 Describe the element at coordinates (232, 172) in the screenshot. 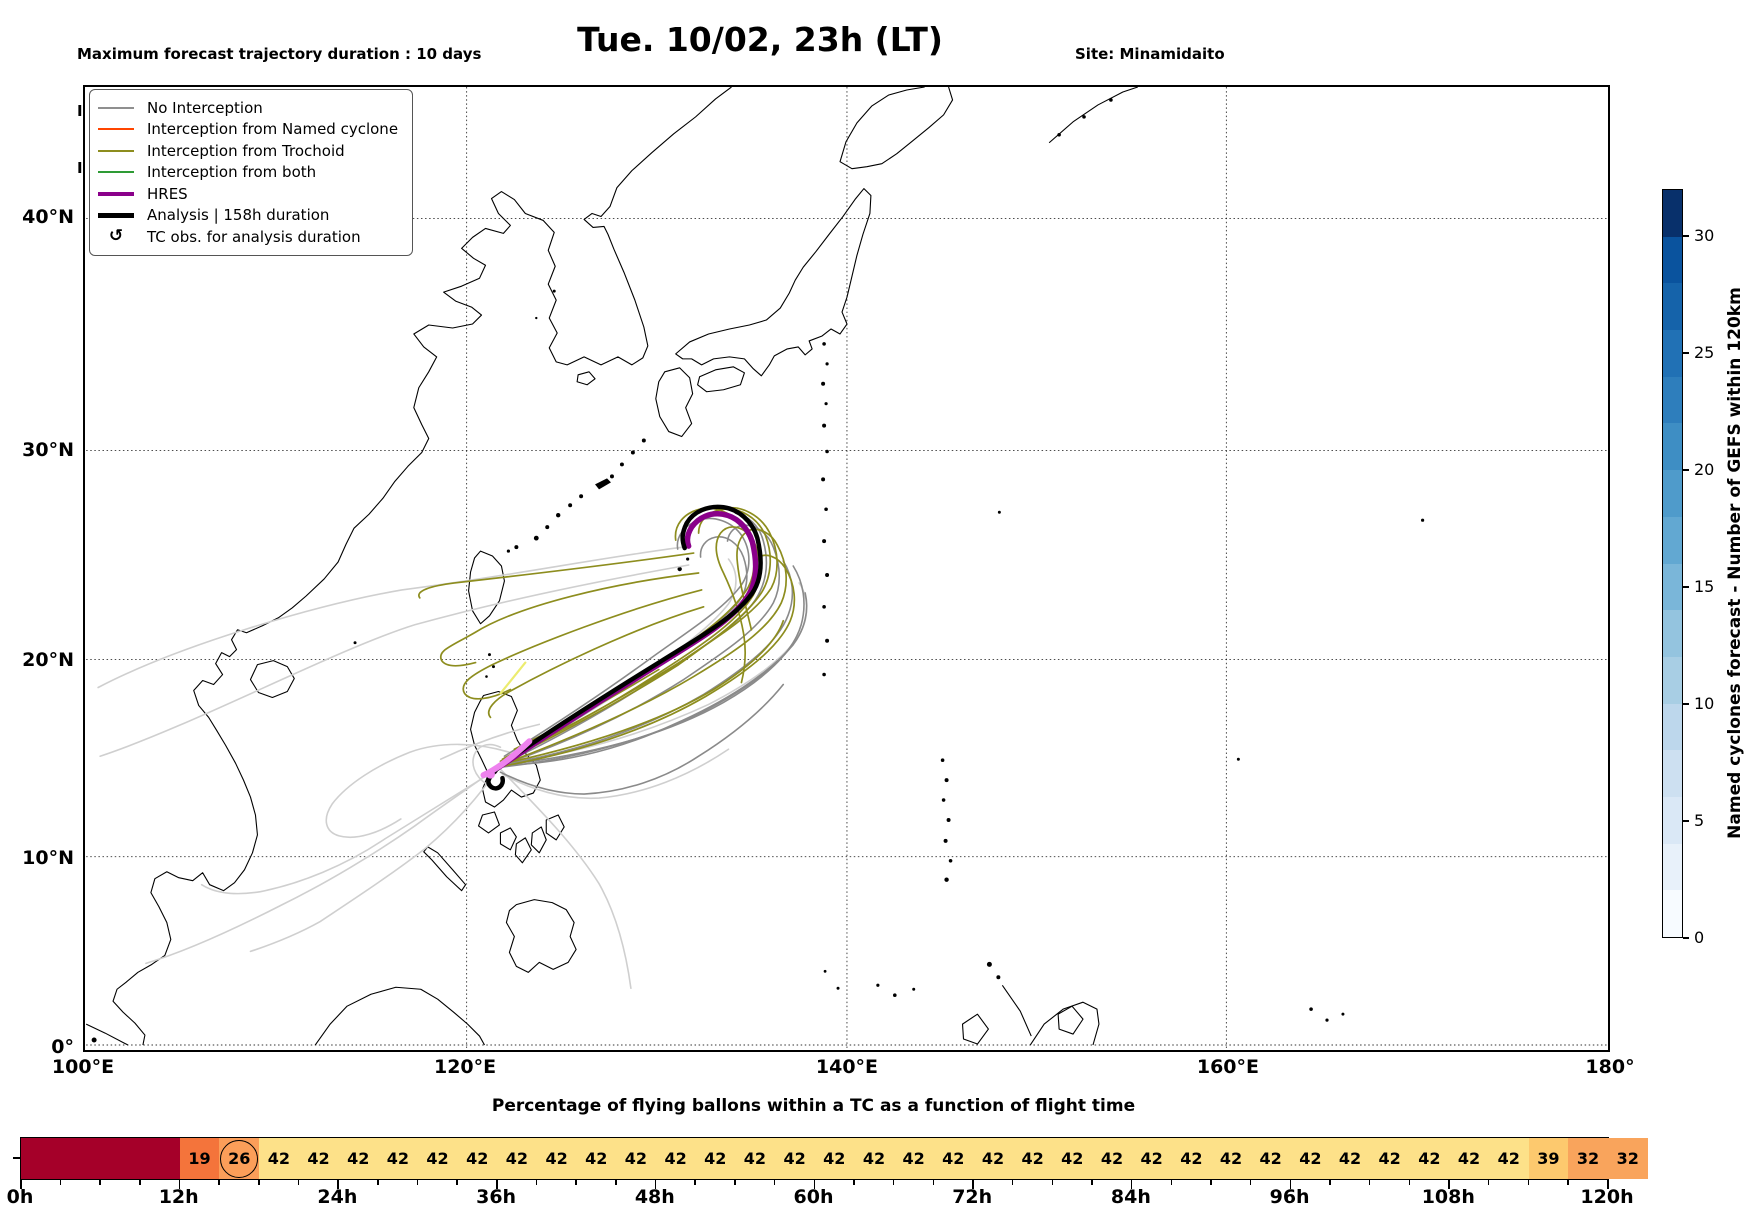

I see `legend-label: Interception from both` at that location.